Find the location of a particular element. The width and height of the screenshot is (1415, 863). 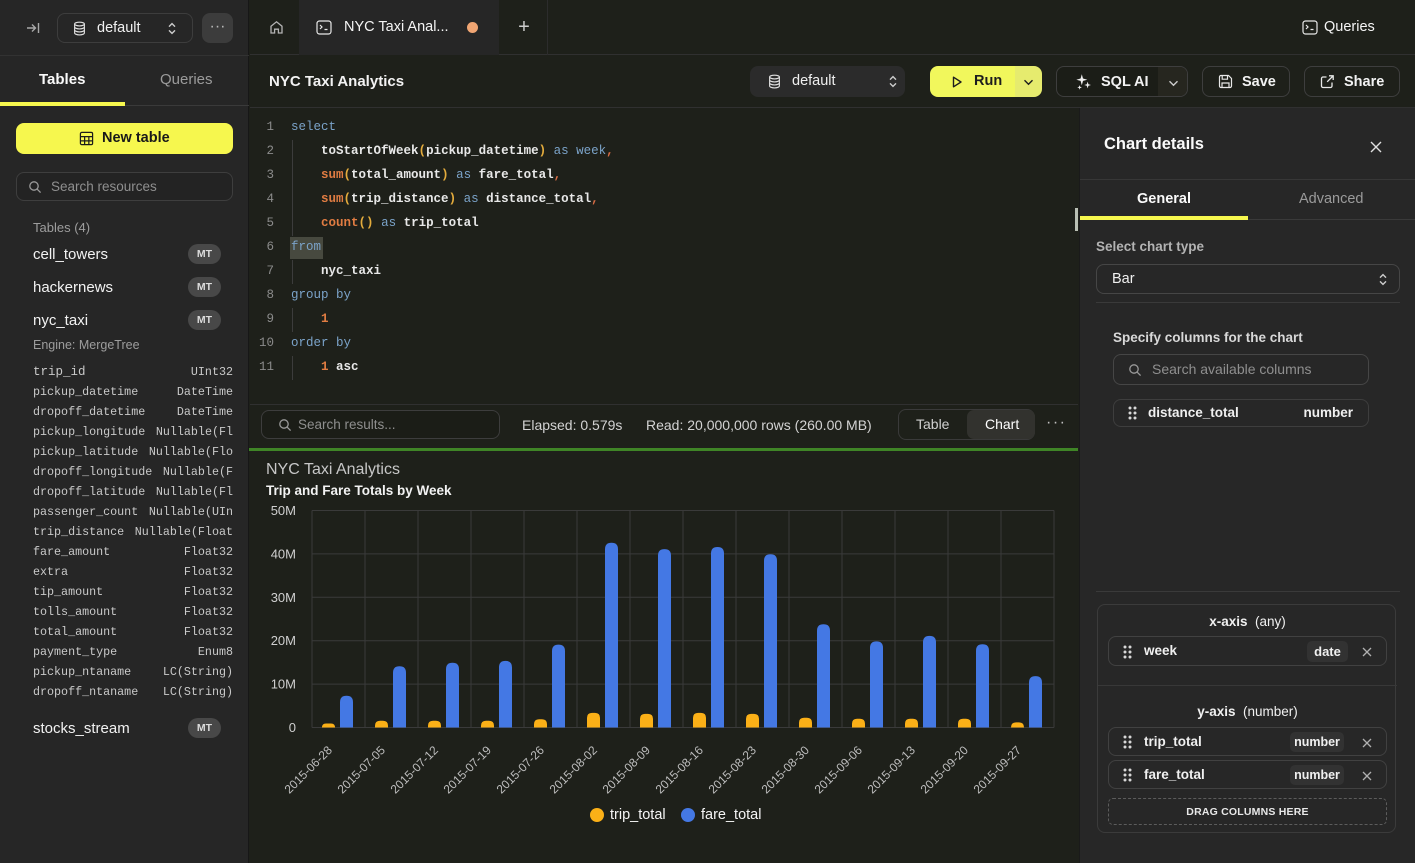

svg-text: 10M is located at coordinates (283, 684).